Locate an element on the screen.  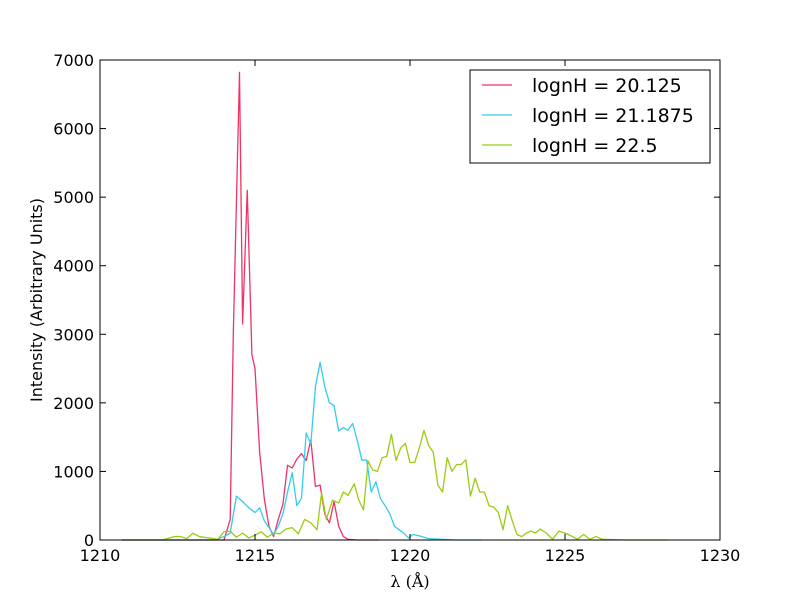
x-tick-label-1: 1215 is located at coordinates (255, 555).